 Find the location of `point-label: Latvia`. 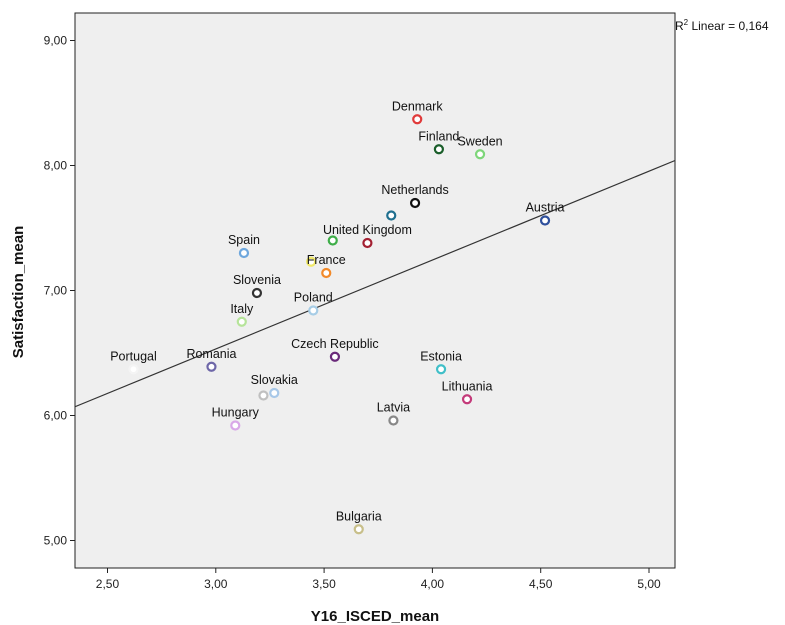

point-label: Latvia is located at coordinates (393, 408).